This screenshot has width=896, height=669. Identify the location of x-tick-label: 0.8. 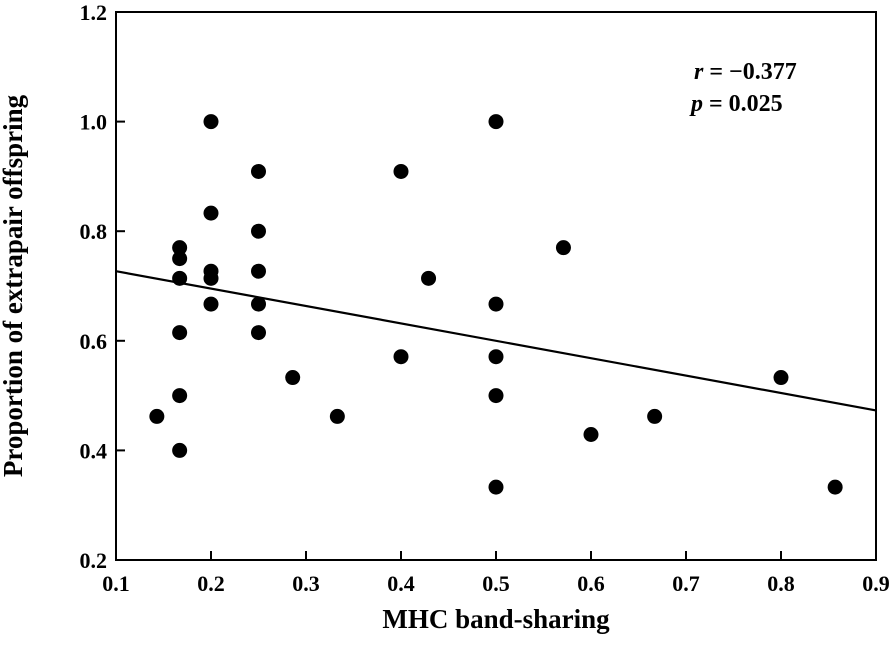
(781, 583).